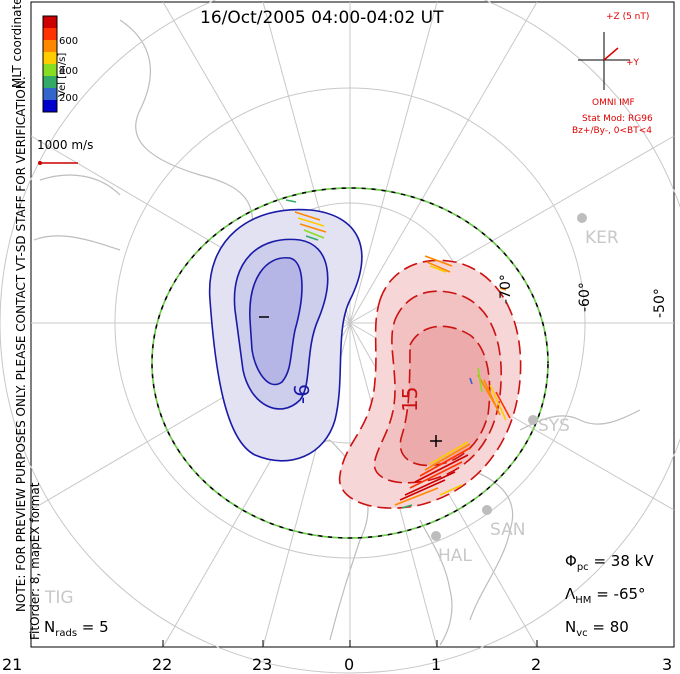 Image resolution: width=680 pixels, height=674 pixels. I want to click on station-label-hal: HAL, so click(455, 556).